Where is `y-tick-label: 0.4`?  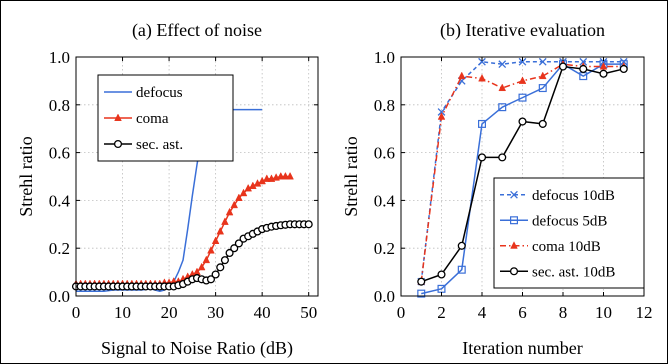
y-tick-label: 0.4 is located at coordinates (60, 200).